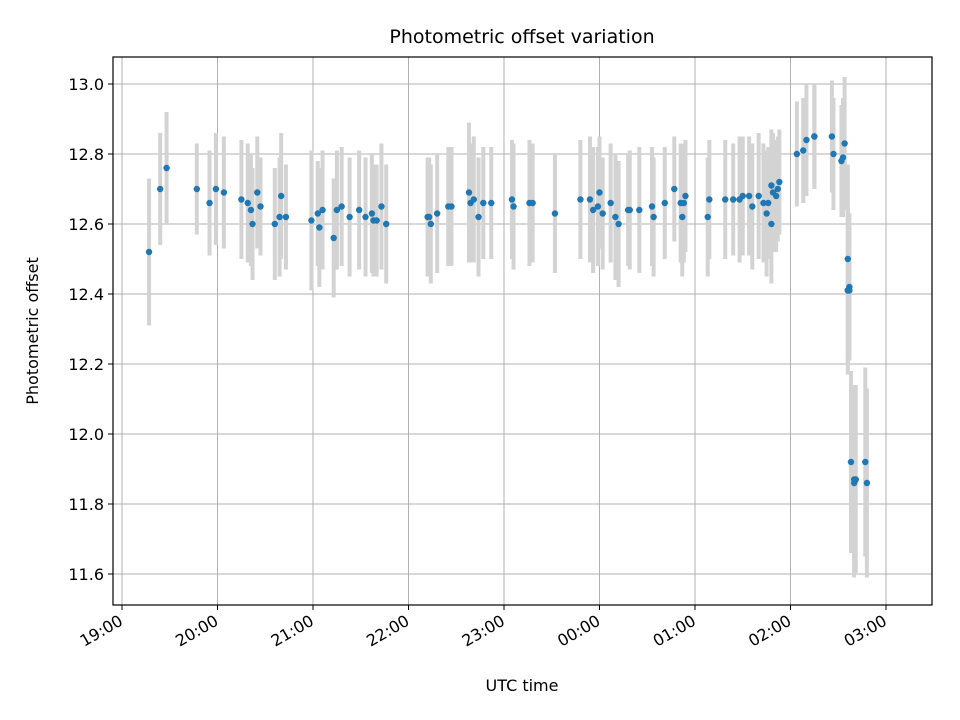 This screenshot has width=960, height=720. What do you see at coordinates (86, 154) in the screenshot?
I see `y-tick-label: 12.8` at bounding box center [86, 154].